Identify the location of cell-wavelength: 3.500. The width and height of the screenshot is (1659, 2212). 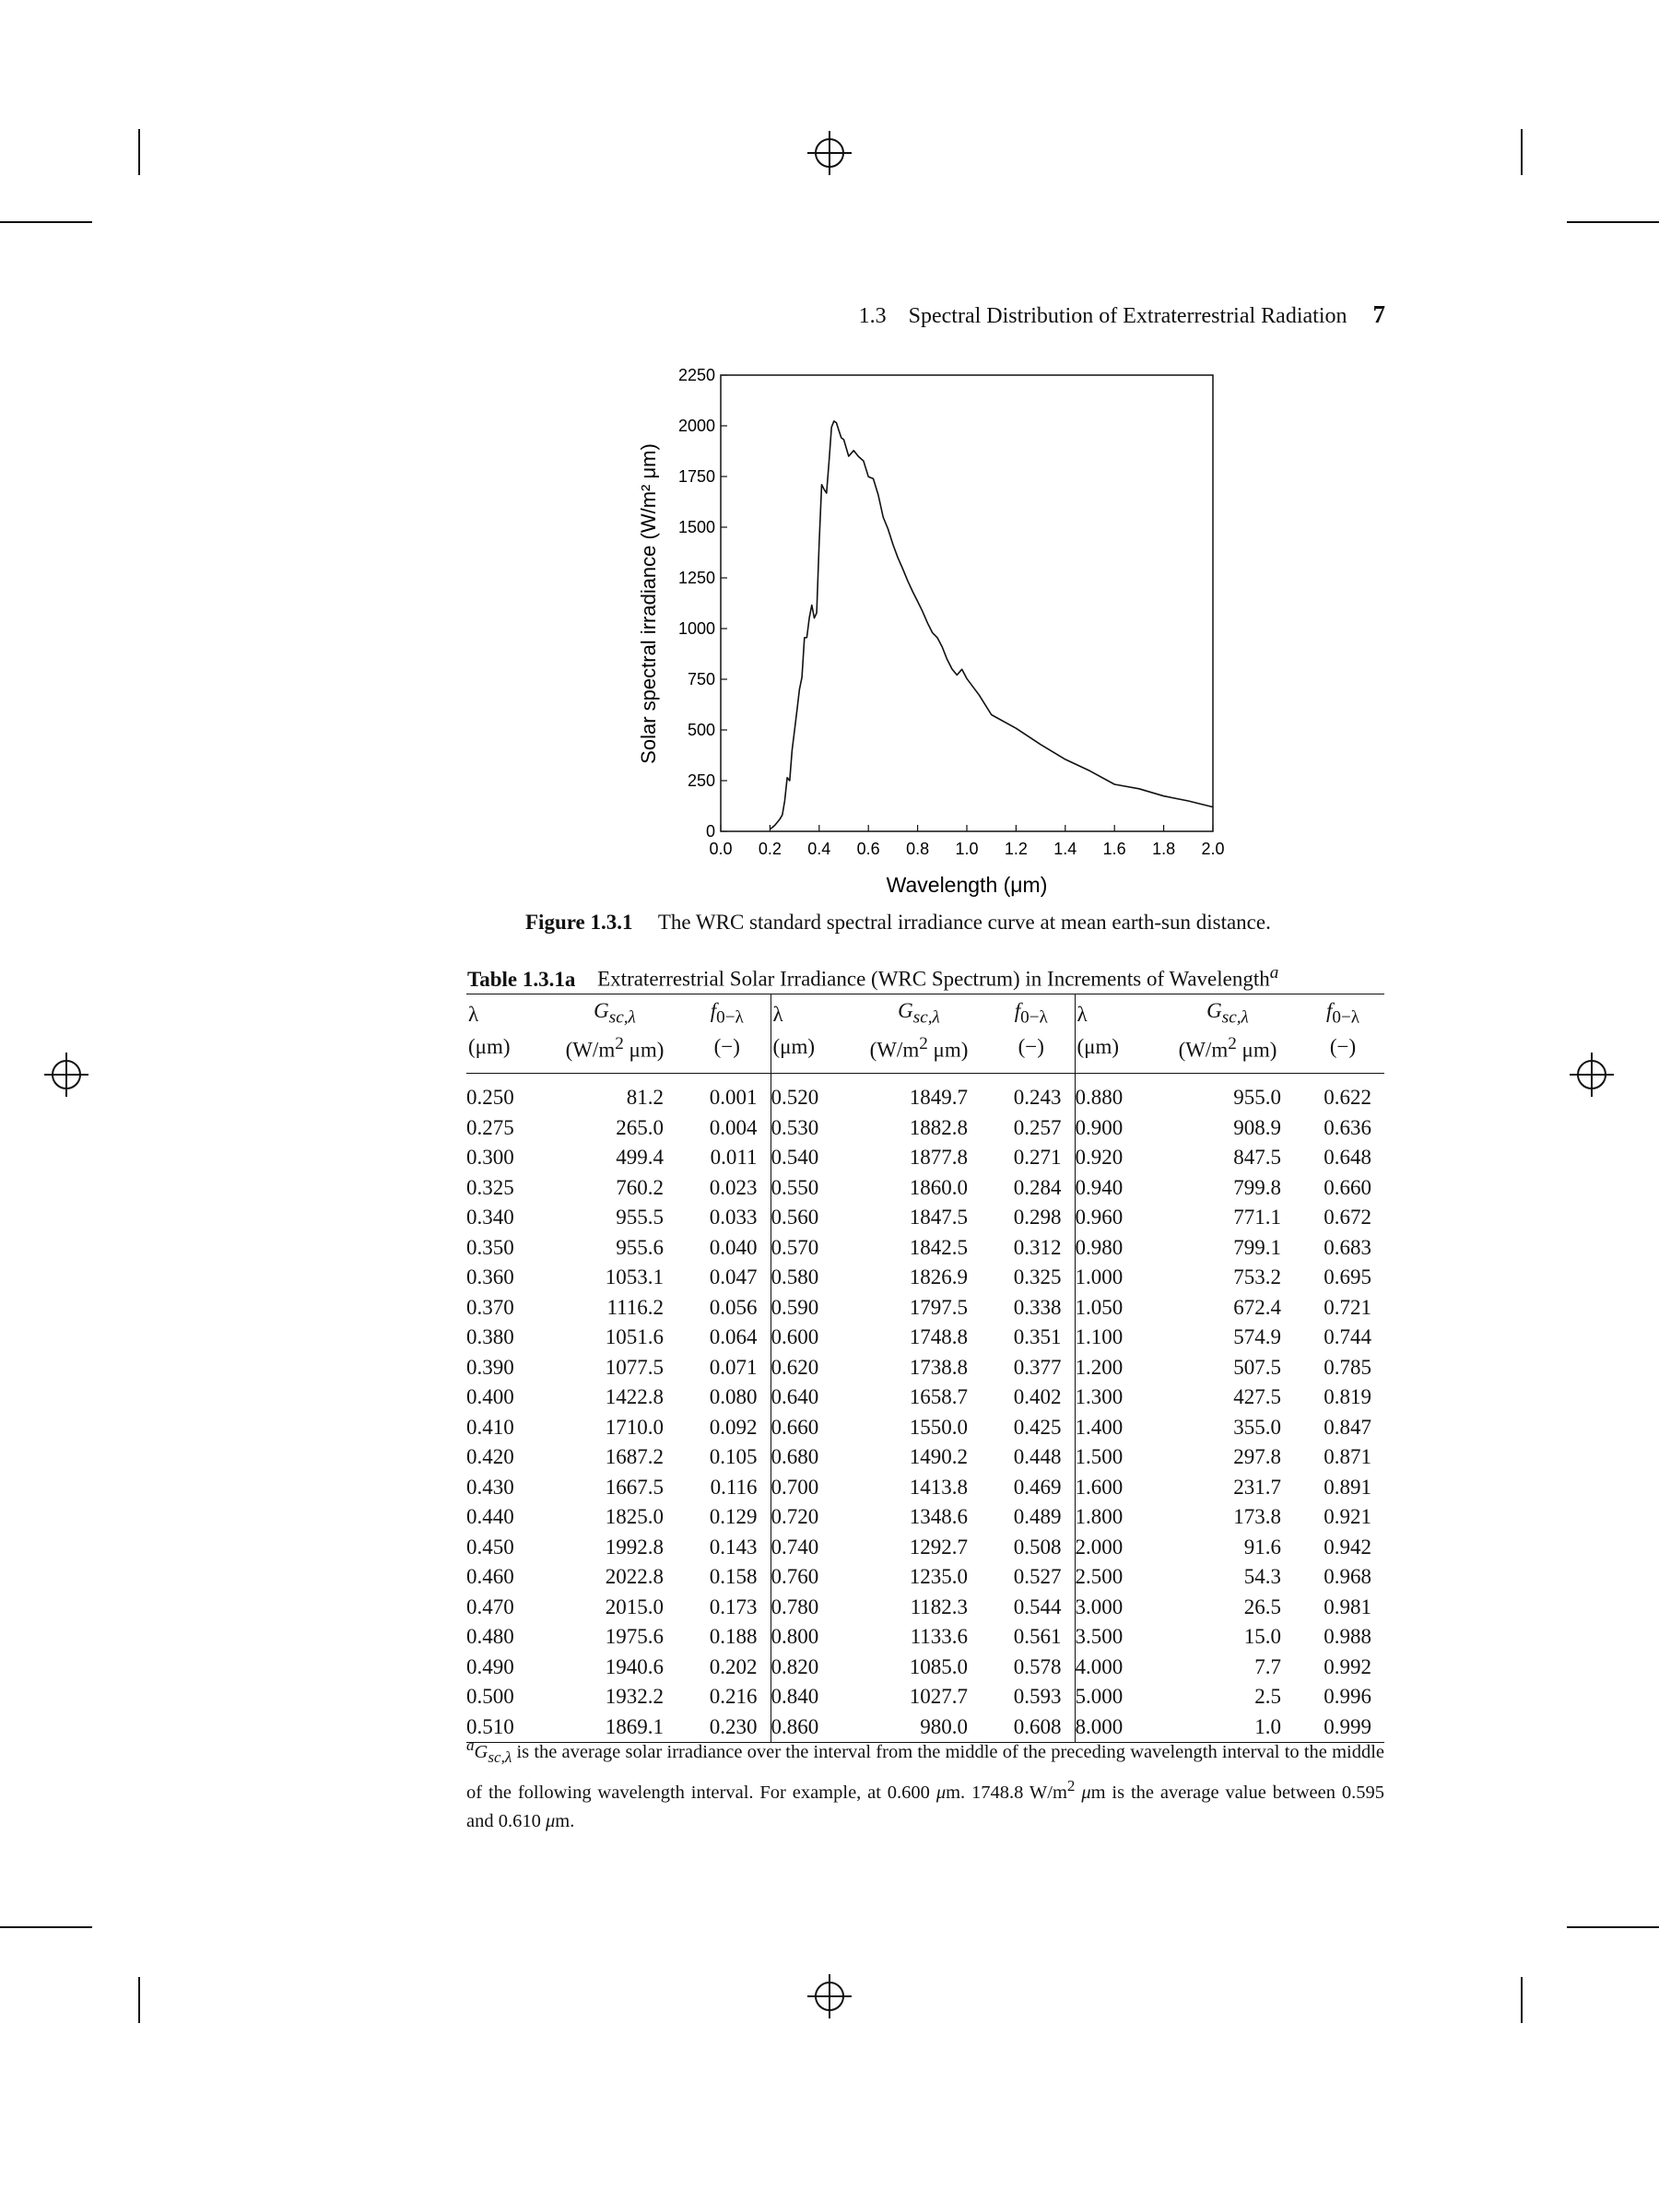
(1099, 1637).